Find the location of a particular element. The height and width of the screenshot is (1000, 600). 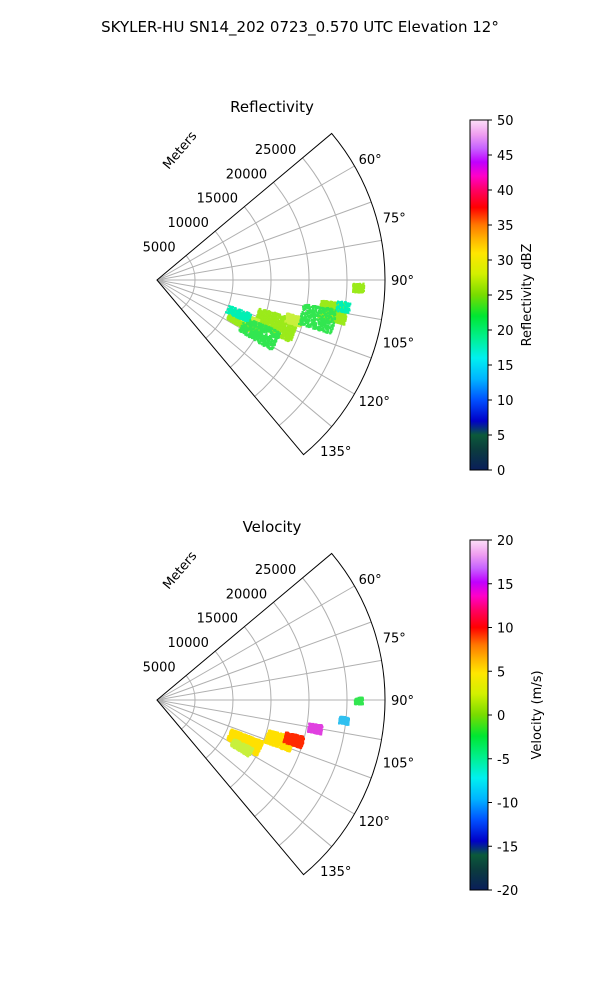

angle-tick-label: 120° is located at coordinates (374, 402).